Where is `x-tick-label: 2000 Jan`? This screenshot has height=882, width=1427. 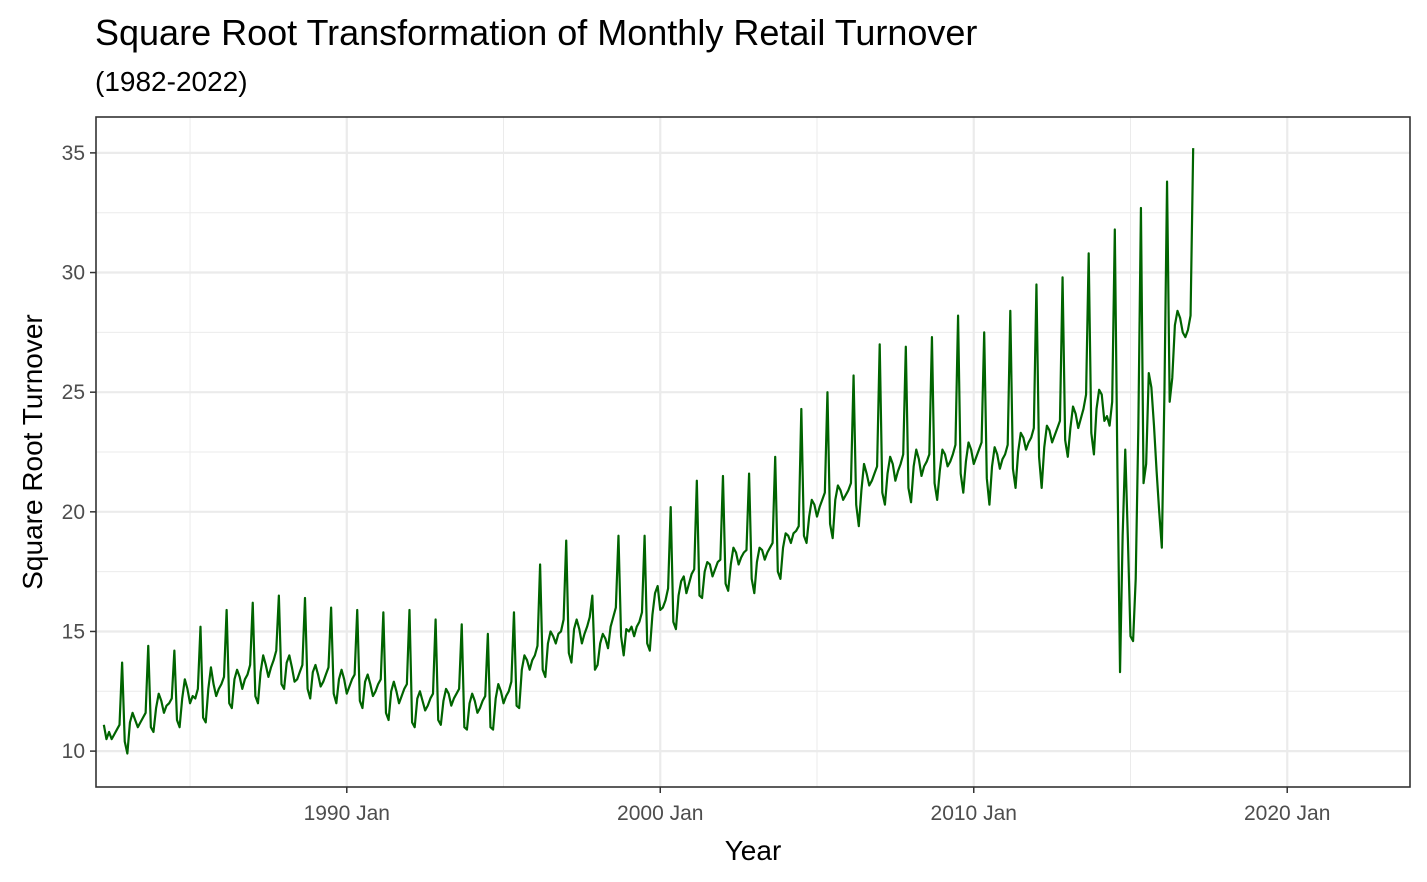 x-tick-label: 2000 Jan is located at coordinates (660, 813).